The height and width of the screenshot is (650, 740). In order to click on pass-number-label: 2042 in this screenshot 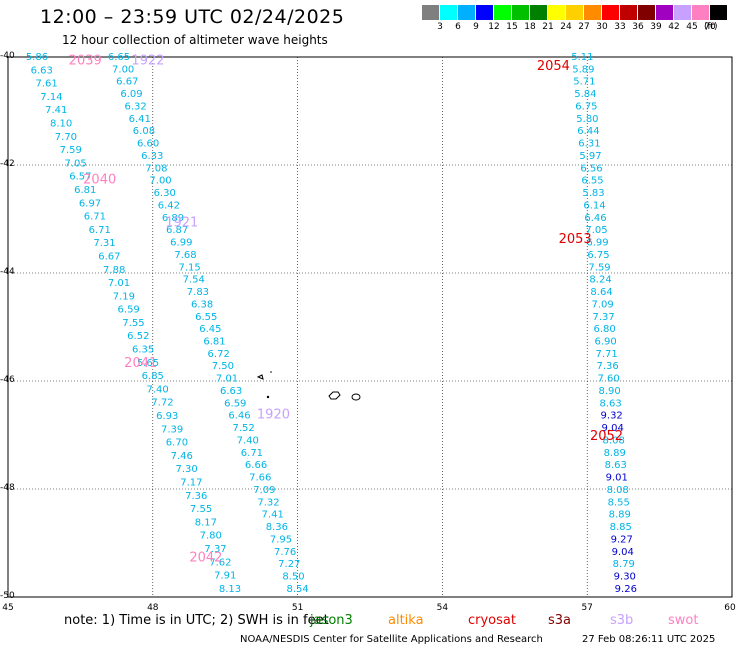, I will do `click(205, 558)`.